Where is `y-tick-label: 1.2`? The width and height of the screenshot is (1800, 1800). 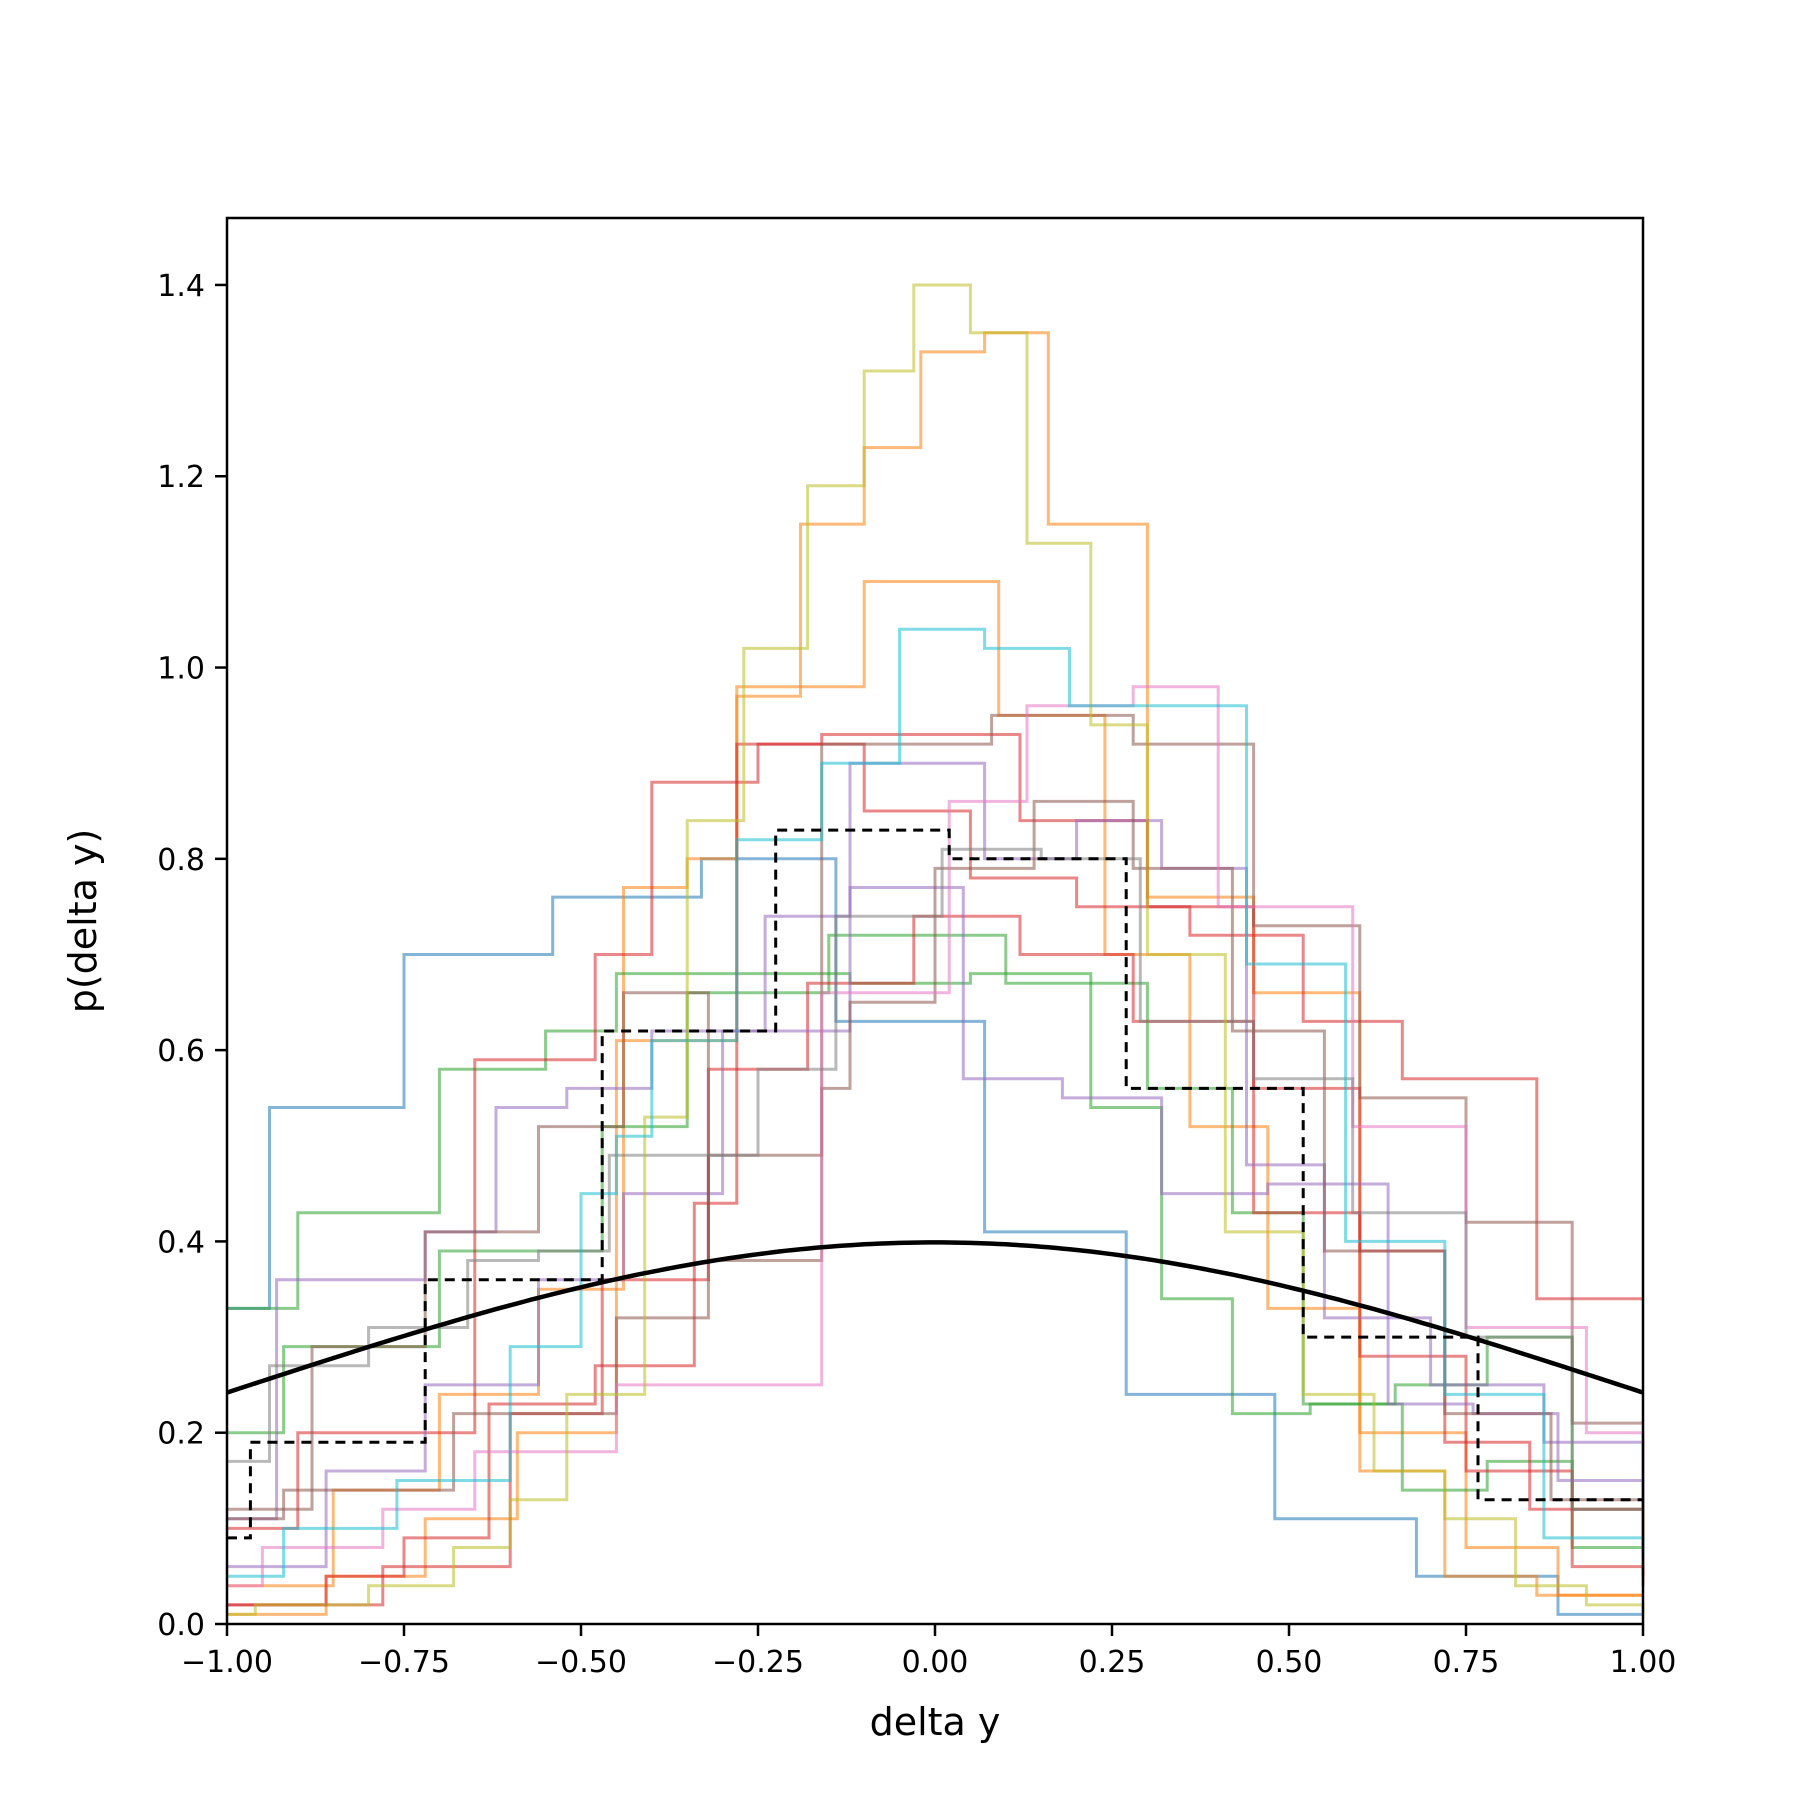
y-tick-label: 1.2 is located at coordinates (181, 477).